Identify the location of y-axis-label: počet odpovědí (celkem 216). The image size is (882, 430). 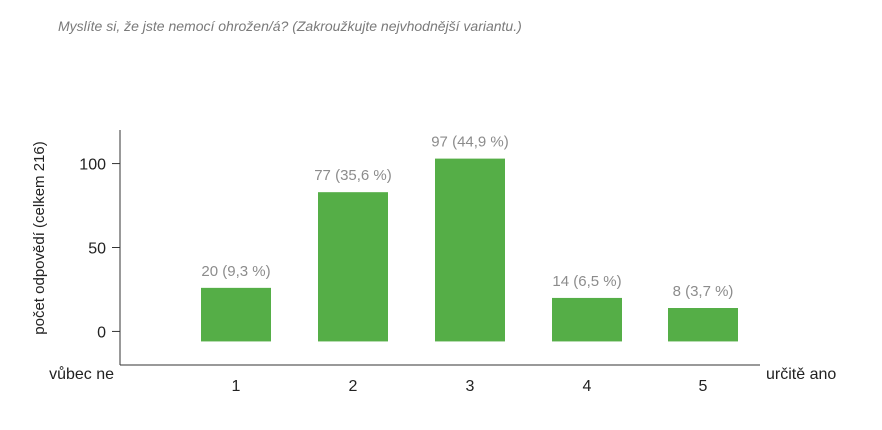
(39, 237).